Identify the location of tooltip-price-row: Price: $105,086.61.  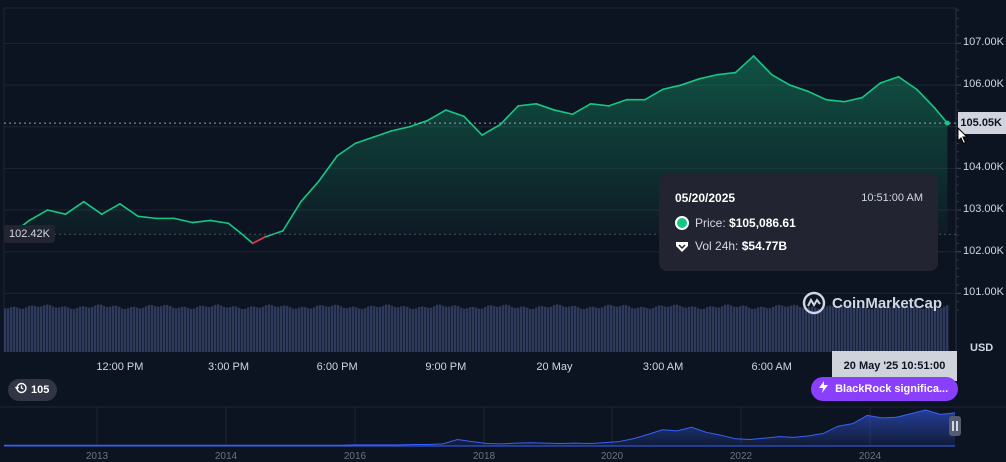
(735, 223).